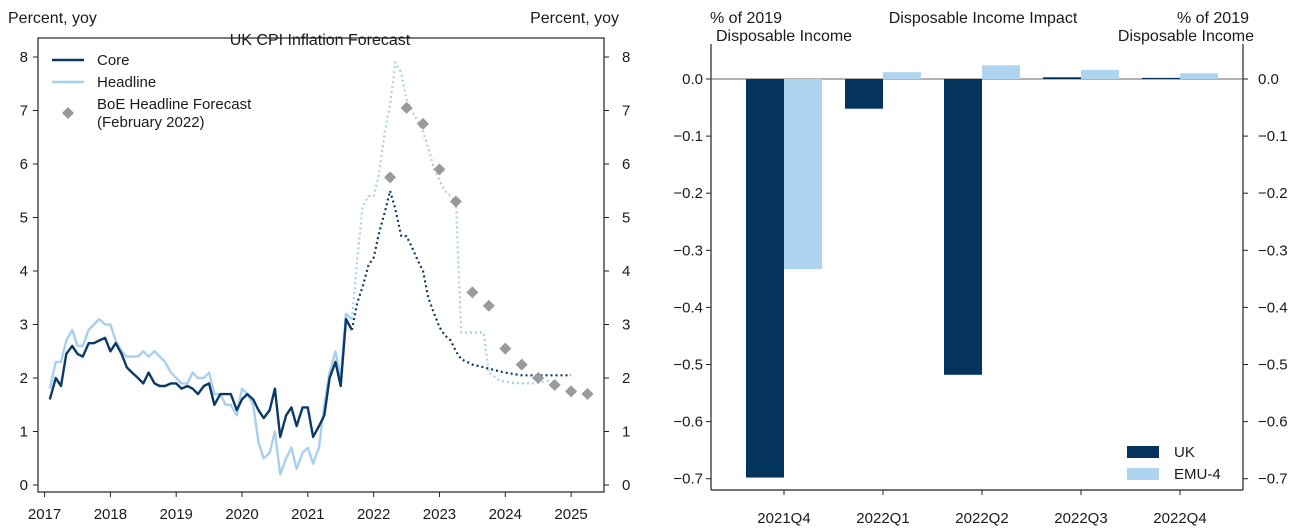  I want to click on cpi-ytick-label-left: 6, so click(24, 164).